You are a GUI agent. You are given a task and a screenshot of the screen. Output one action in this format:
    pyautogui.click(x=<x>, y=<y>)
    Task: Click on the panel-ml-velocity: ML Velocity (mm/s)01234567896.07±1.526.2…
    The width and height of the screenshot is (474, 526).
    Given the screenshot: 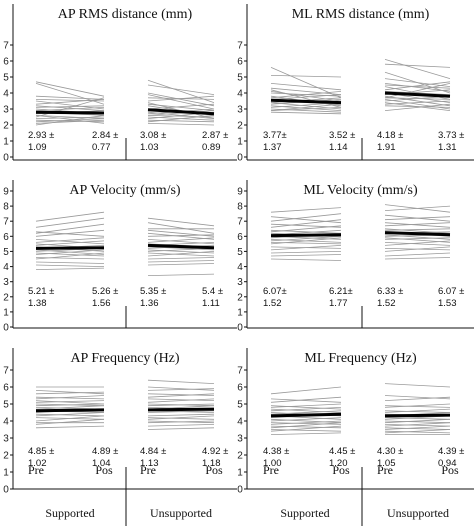 What is the action you would take?
    pyautogui.click(x=355, y=257)
    